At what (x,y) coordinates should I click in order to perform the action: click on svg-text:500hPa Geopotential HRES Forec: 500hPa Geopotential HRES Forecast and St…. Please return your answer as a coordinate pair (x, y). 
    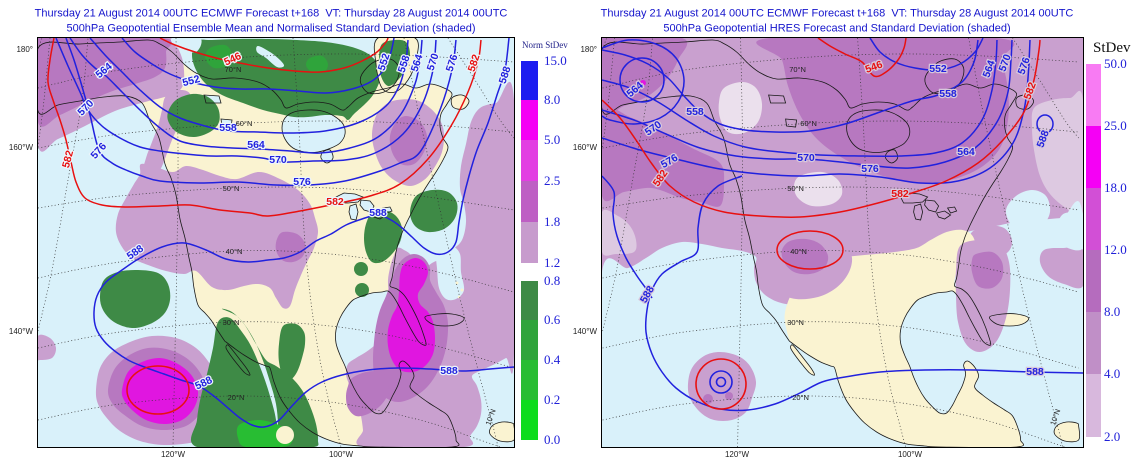
    Looking at the image, I should click on (836, 29).